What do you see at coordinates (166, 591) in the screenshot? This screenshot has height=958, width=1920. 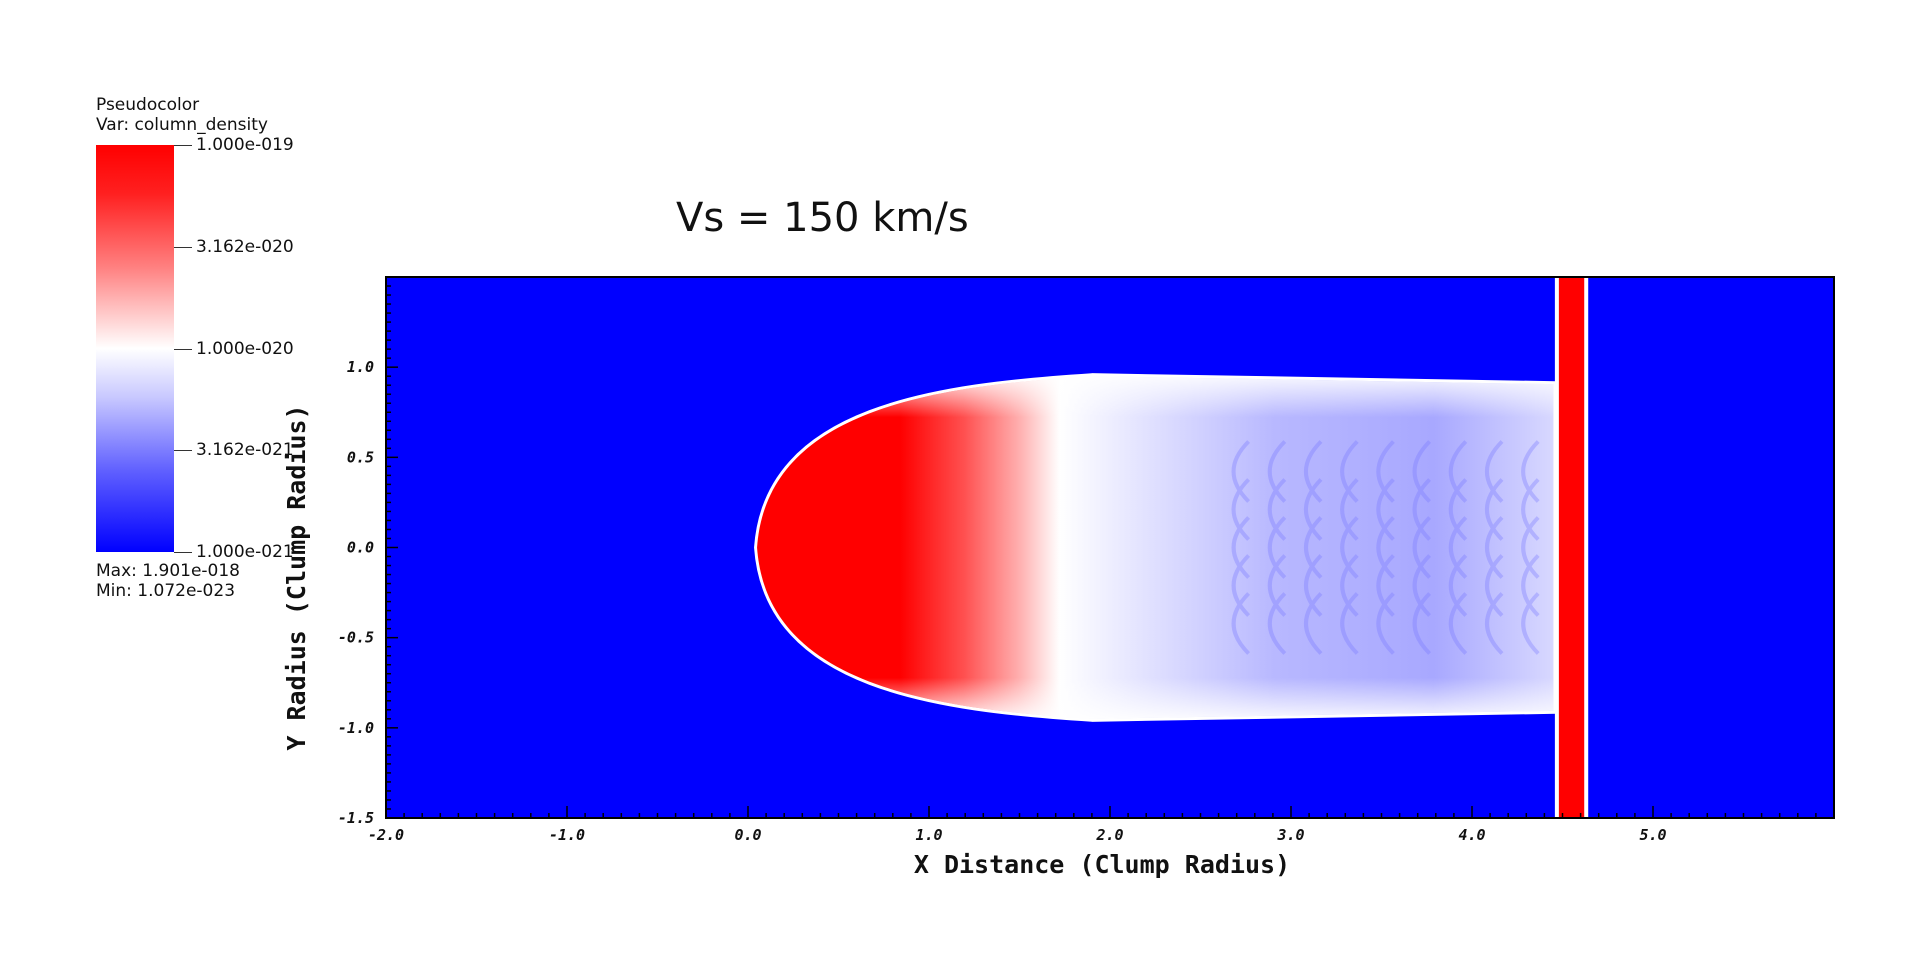 I see `legend-min: Min: 1.072e-023` at bounding box center [166, 591].